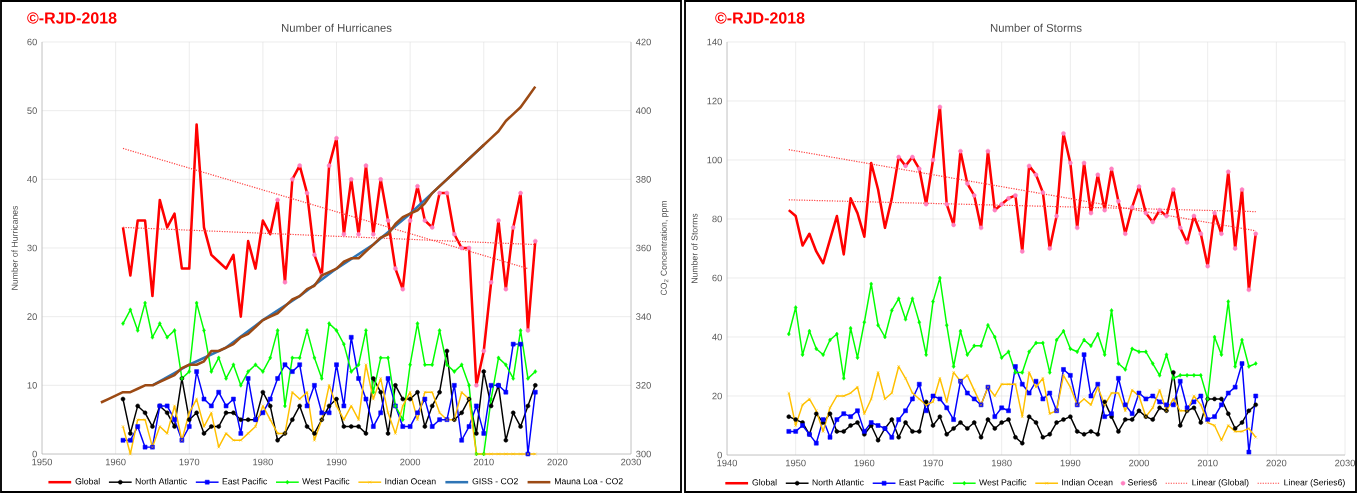 The height and width of the screenshot is (493, 1357). What do you see at coordinates (714, 160) in the screenshot?
I see `y-tick-label: 100` at bounding box center [714, 160].